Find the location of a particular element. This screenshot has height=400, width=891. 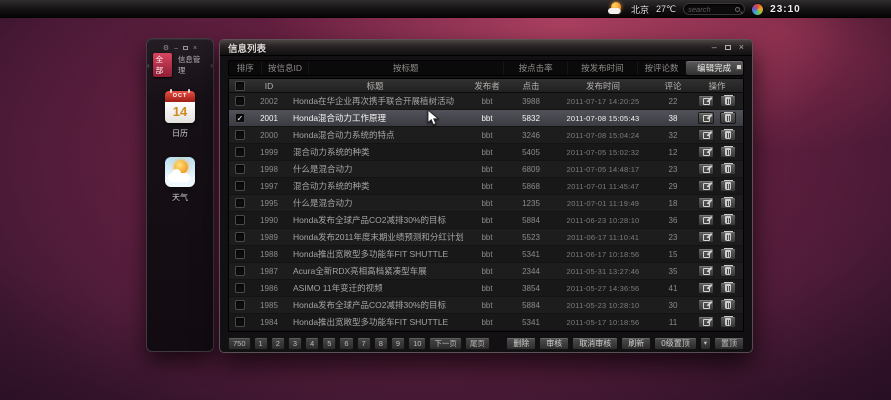

select-all-checkbox is located at coordinates (240, 85).